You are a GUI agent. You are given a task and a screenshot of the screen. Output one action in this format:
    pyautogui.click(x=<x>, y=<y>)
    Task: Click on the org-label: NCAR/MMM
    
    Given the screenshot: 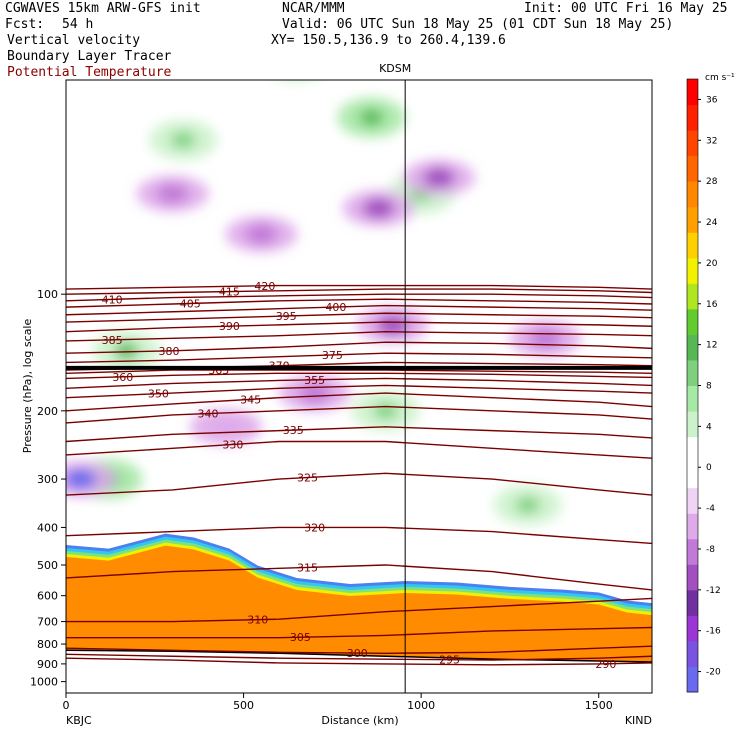 What is the action you would take?
    pyautogui.click(x=313, y=8)
    